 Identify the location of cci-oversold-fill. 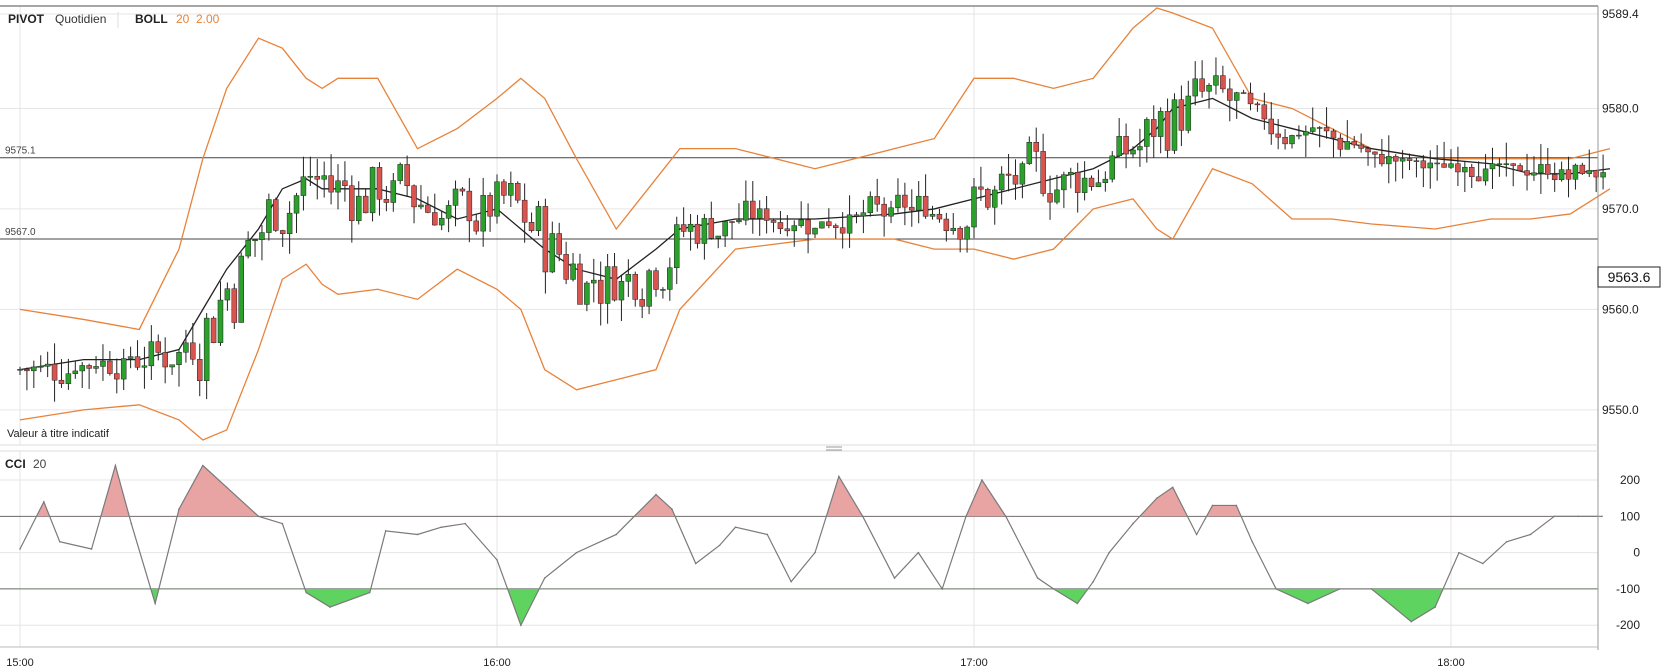
(809, 607).